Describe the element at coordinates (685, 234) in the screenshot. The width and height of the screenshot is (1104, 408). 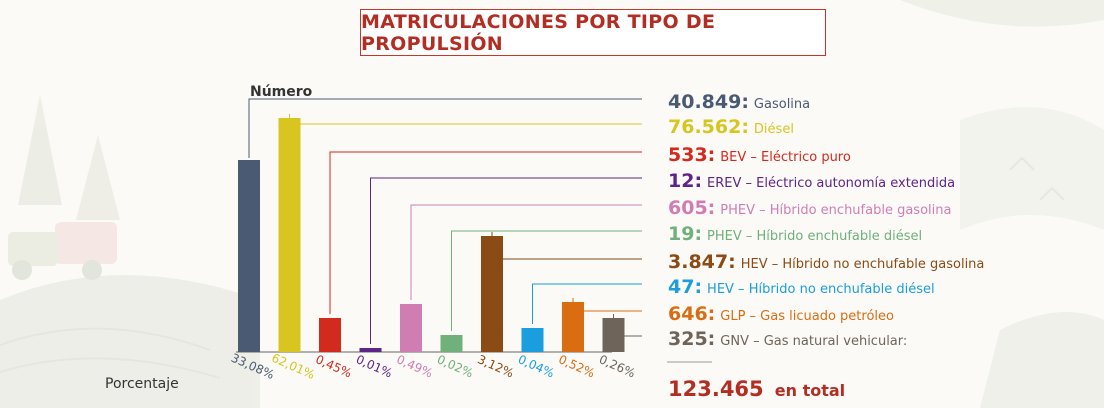
I see `legend-value-5: 19:` at that location.